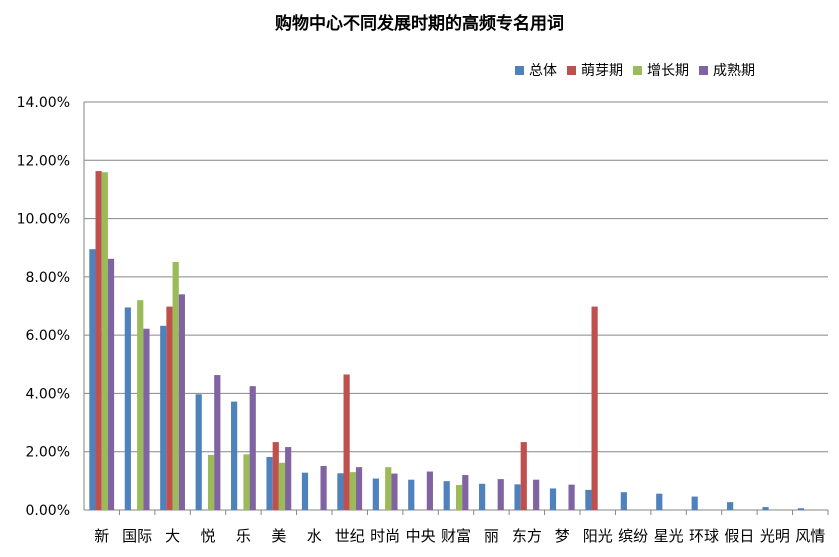 Image resolution: width=839 pixels, height=557 pixels. What do you see at coordinates (43, 103) in the screenshot?
I see `y-tick-label: 14.00%` at bounding box center [43, 103].